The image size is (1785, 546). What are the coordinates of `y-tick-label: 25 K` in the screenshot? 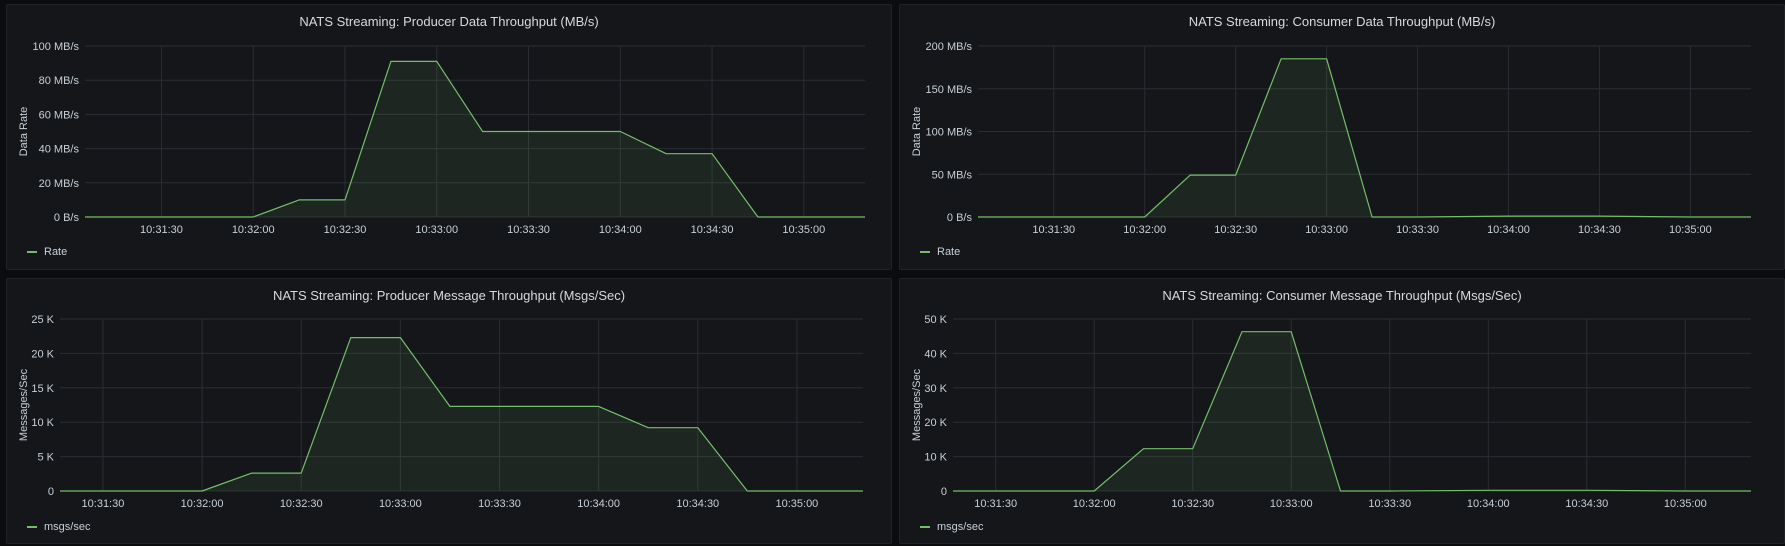 It's located at (42, 320).